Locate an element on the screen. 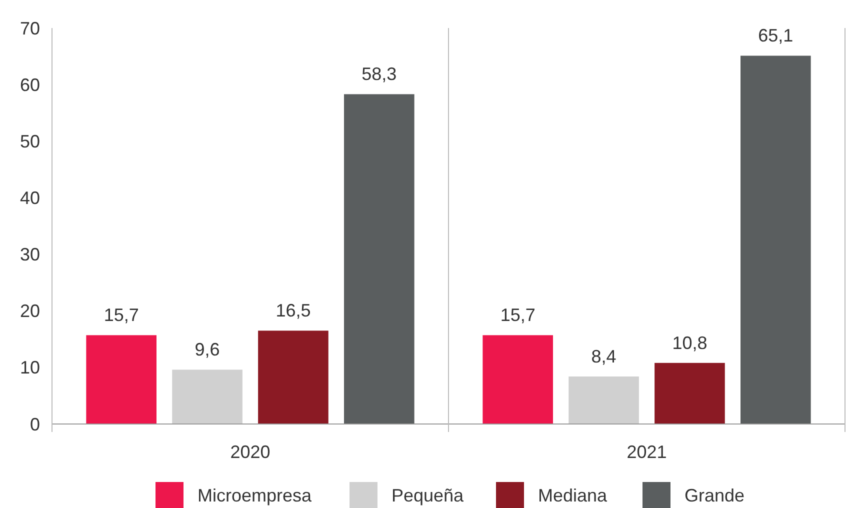 This screenshot has width=853, height=508. y-tick-label: 60 is located at coordinates (30, 84).